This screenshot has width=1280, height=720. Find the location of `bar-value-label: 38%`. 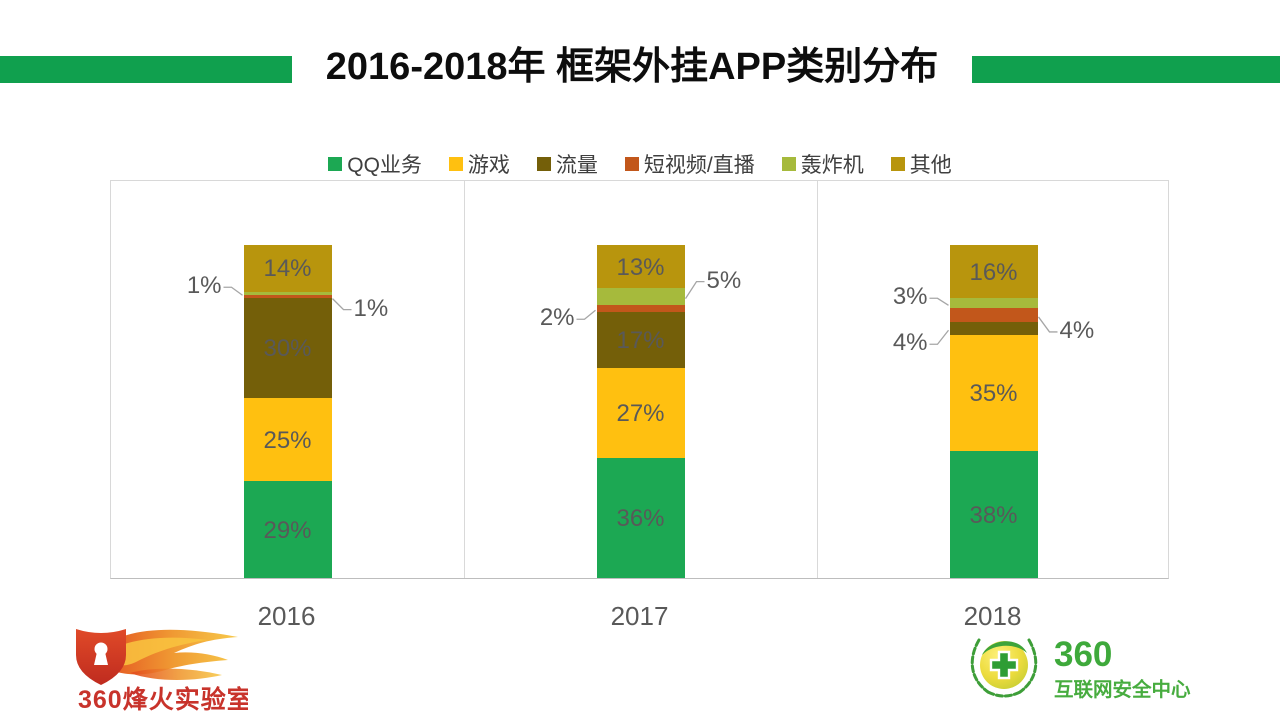

bar-value-label: 38% is located at coordinates (993, 515).